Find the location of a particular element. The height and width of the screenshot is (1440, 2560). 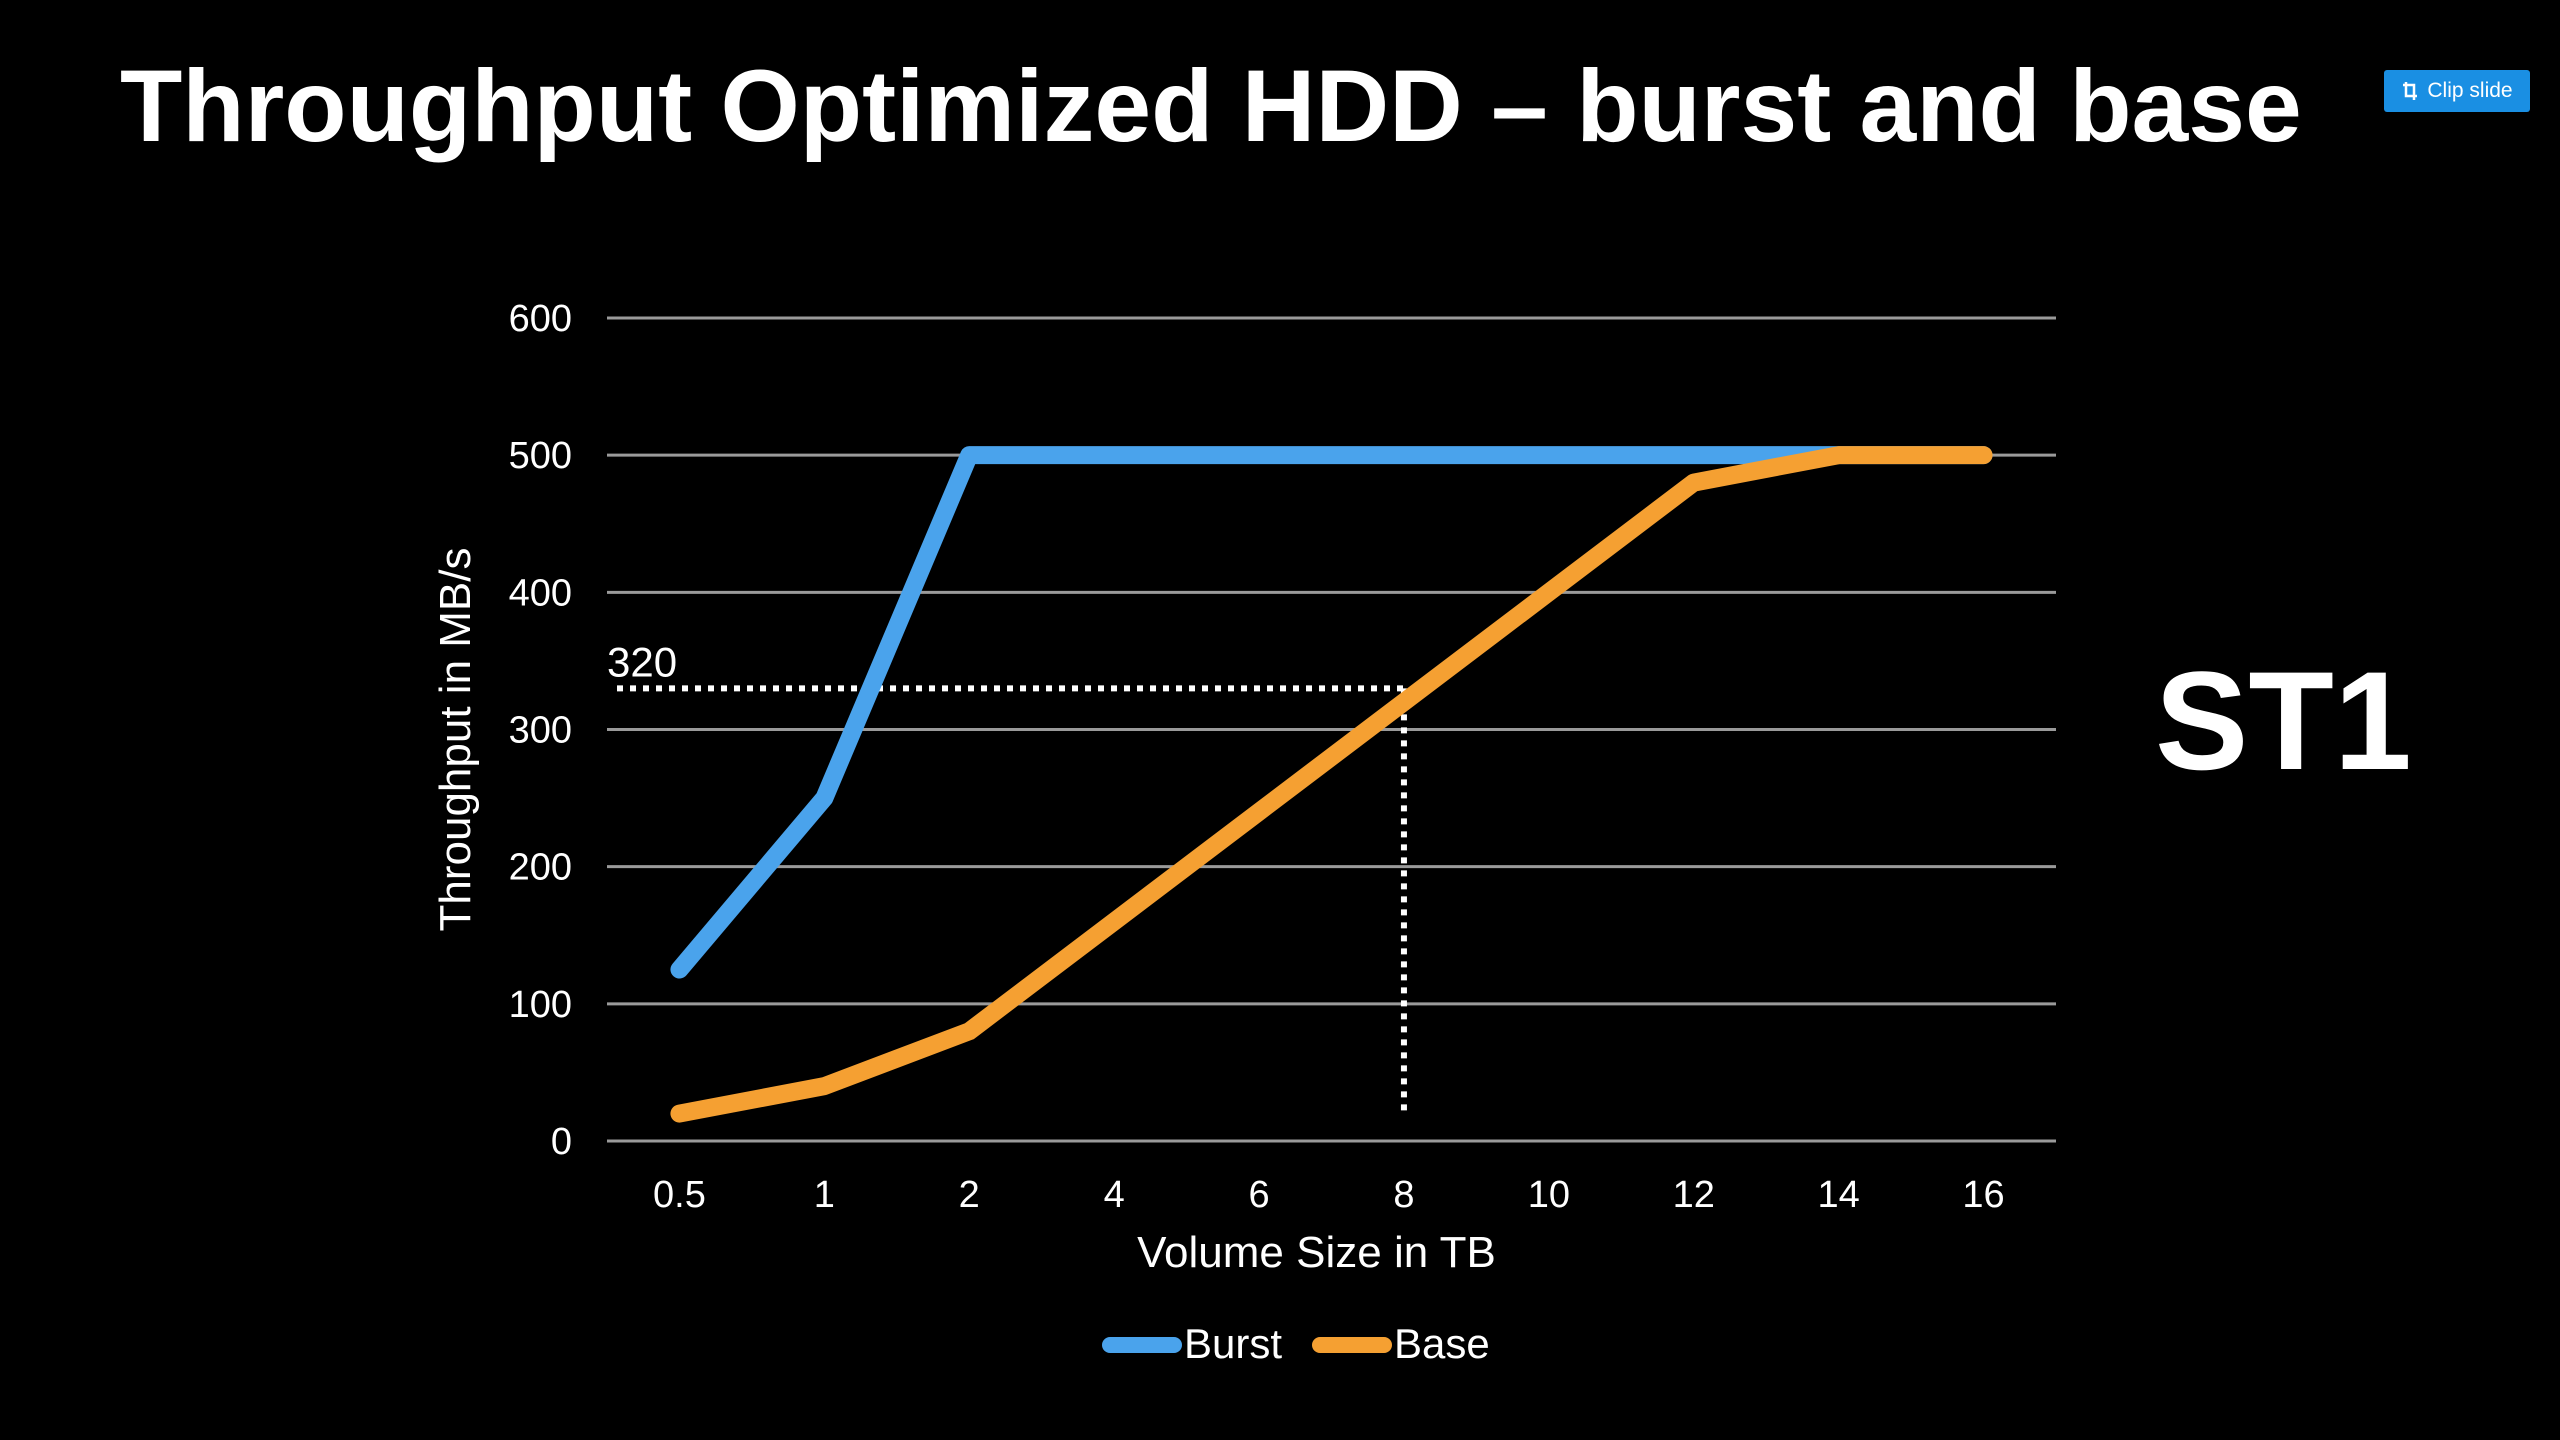

clip-slide-button: Clip slide is located at coordinates (2457, 91).